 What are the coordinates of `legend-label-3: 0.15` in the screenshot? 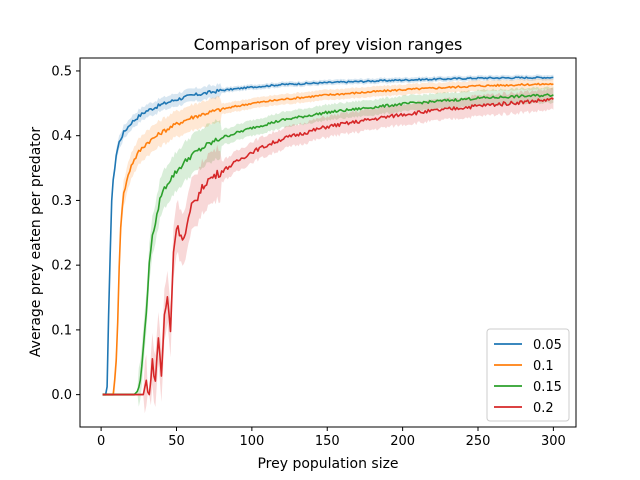 It's located at (547, 387).